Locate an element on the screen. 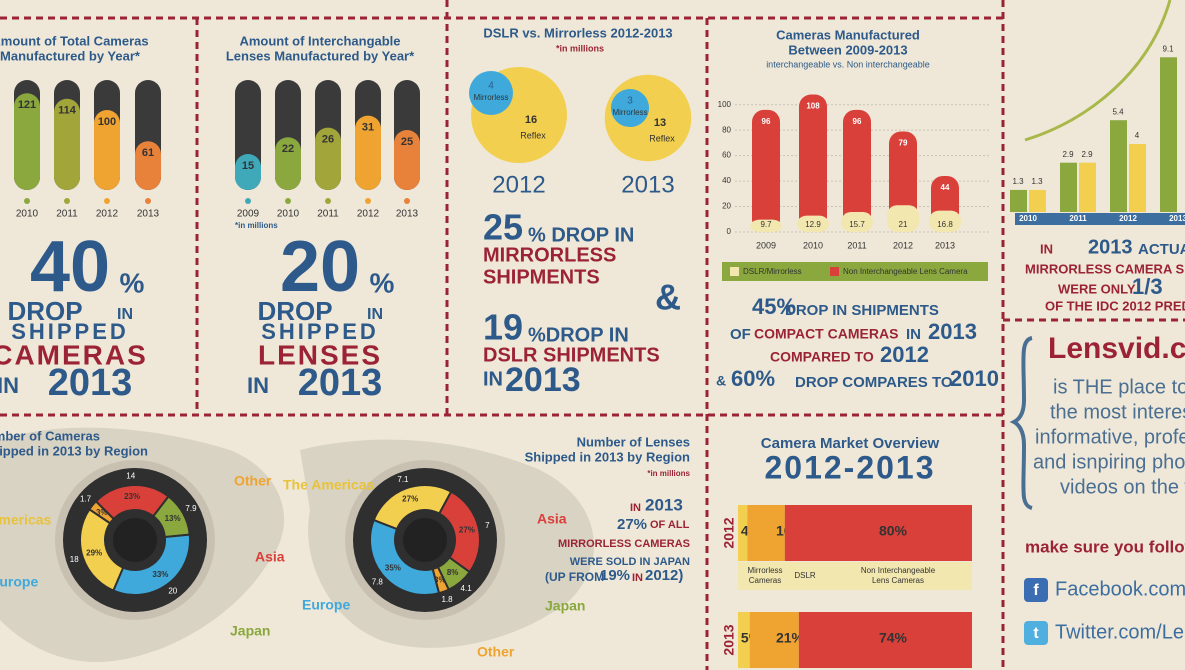 The image size is (1185, 670). value-label: 79 is located at coordinates (903, 143).